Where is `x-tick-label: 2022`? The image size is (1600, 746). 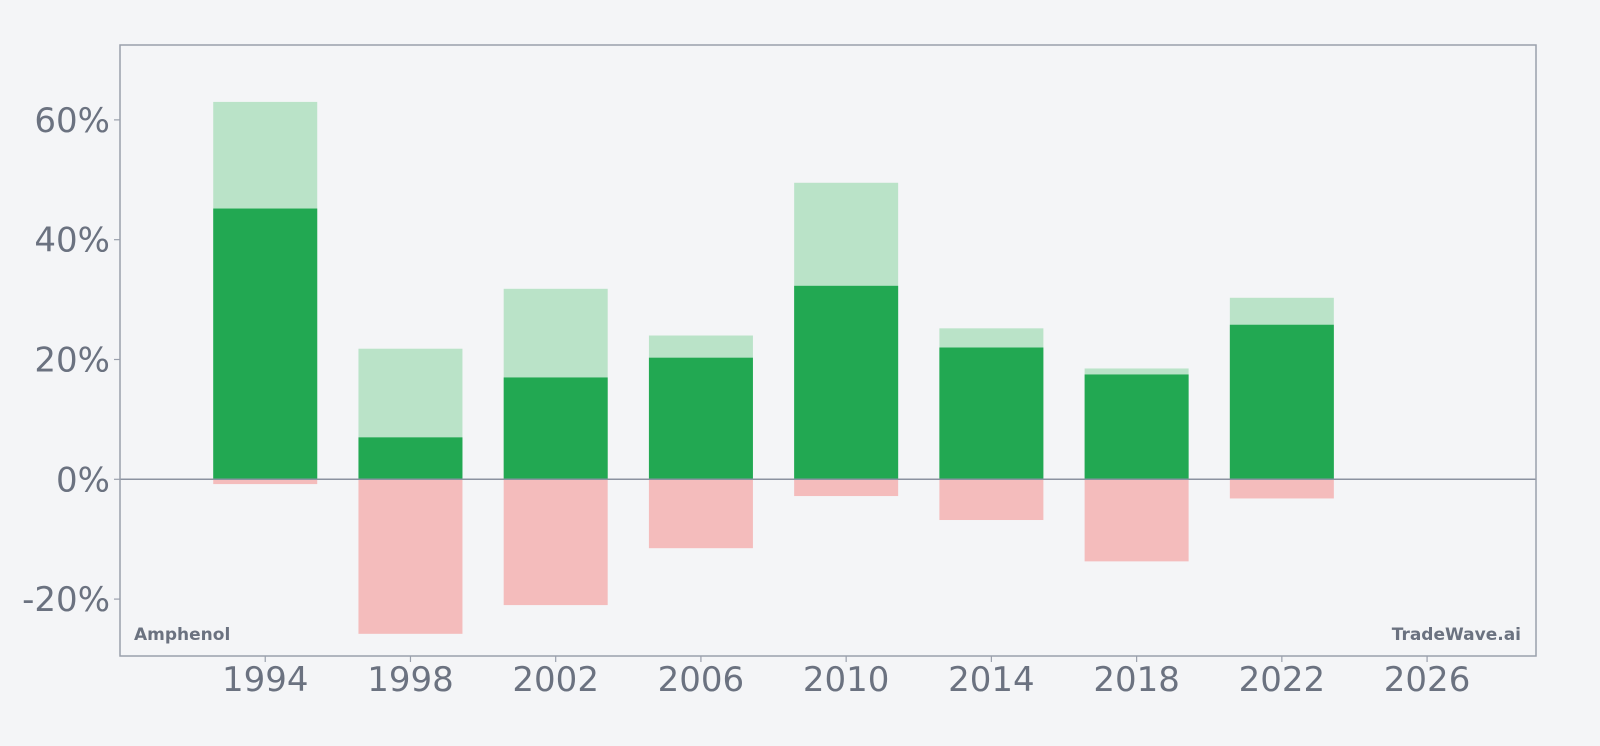
x-tick-label: 2022 is located at coordinates (1282, 680).